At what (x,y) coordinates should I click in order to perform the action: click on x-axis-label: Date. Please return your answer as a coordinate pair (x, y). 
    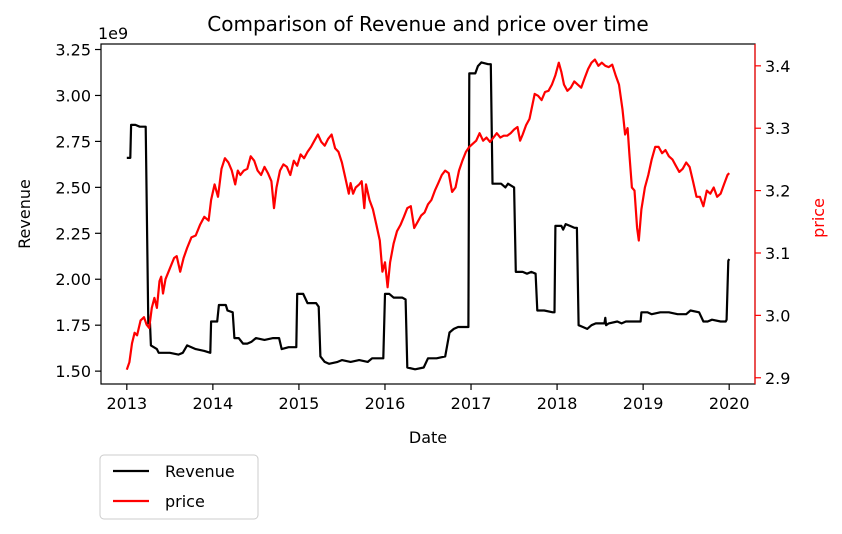
    Looking at the image, I should click on (428, 437).